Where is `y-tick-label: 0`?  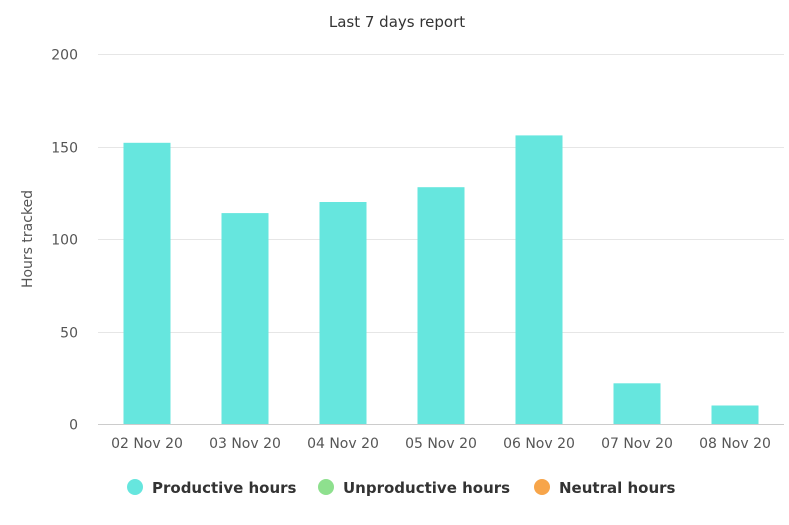
y-tick-label: 0 is located at coordinates (73, 426).